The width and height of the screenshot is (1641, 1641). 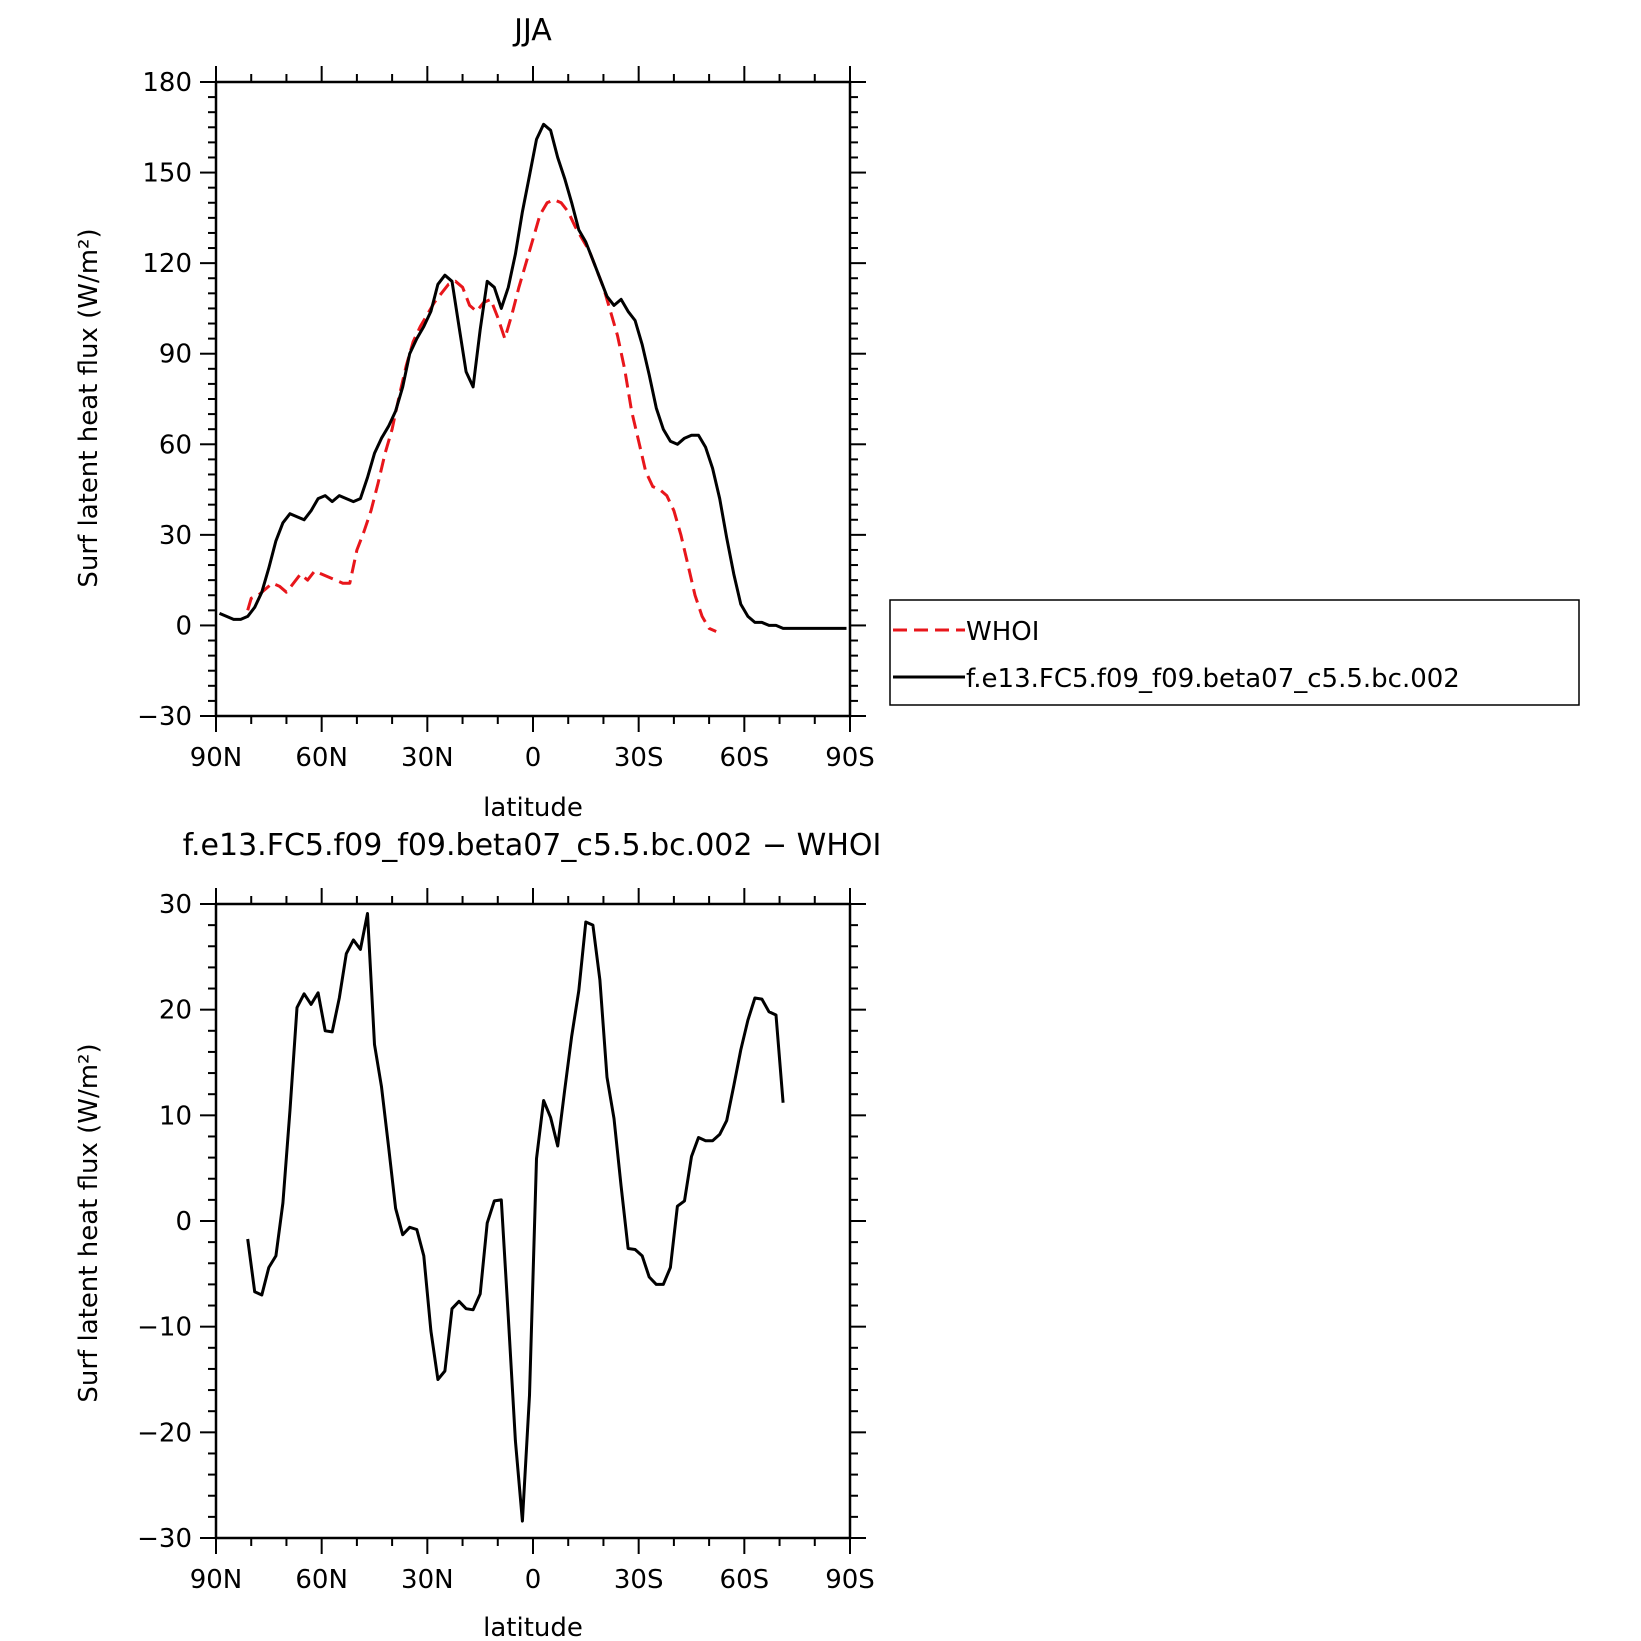 I want to click on y-tick-label: 90, so click(x=175, y=355).